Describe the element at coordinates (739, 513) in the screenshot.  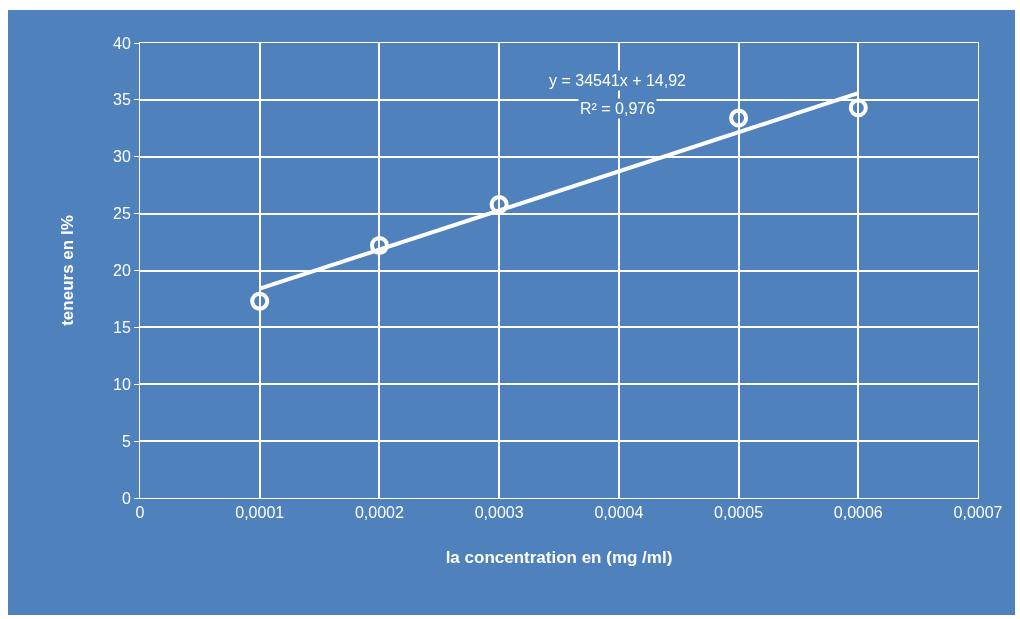
I see `x-tick-label: 0,0005` at that location.